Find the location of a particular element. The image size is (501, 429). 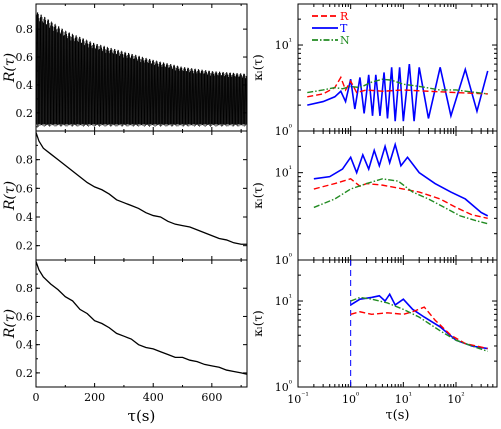

right-panel-1: 10⁰ 10¹ RTN is located at coordinates (386, 70).